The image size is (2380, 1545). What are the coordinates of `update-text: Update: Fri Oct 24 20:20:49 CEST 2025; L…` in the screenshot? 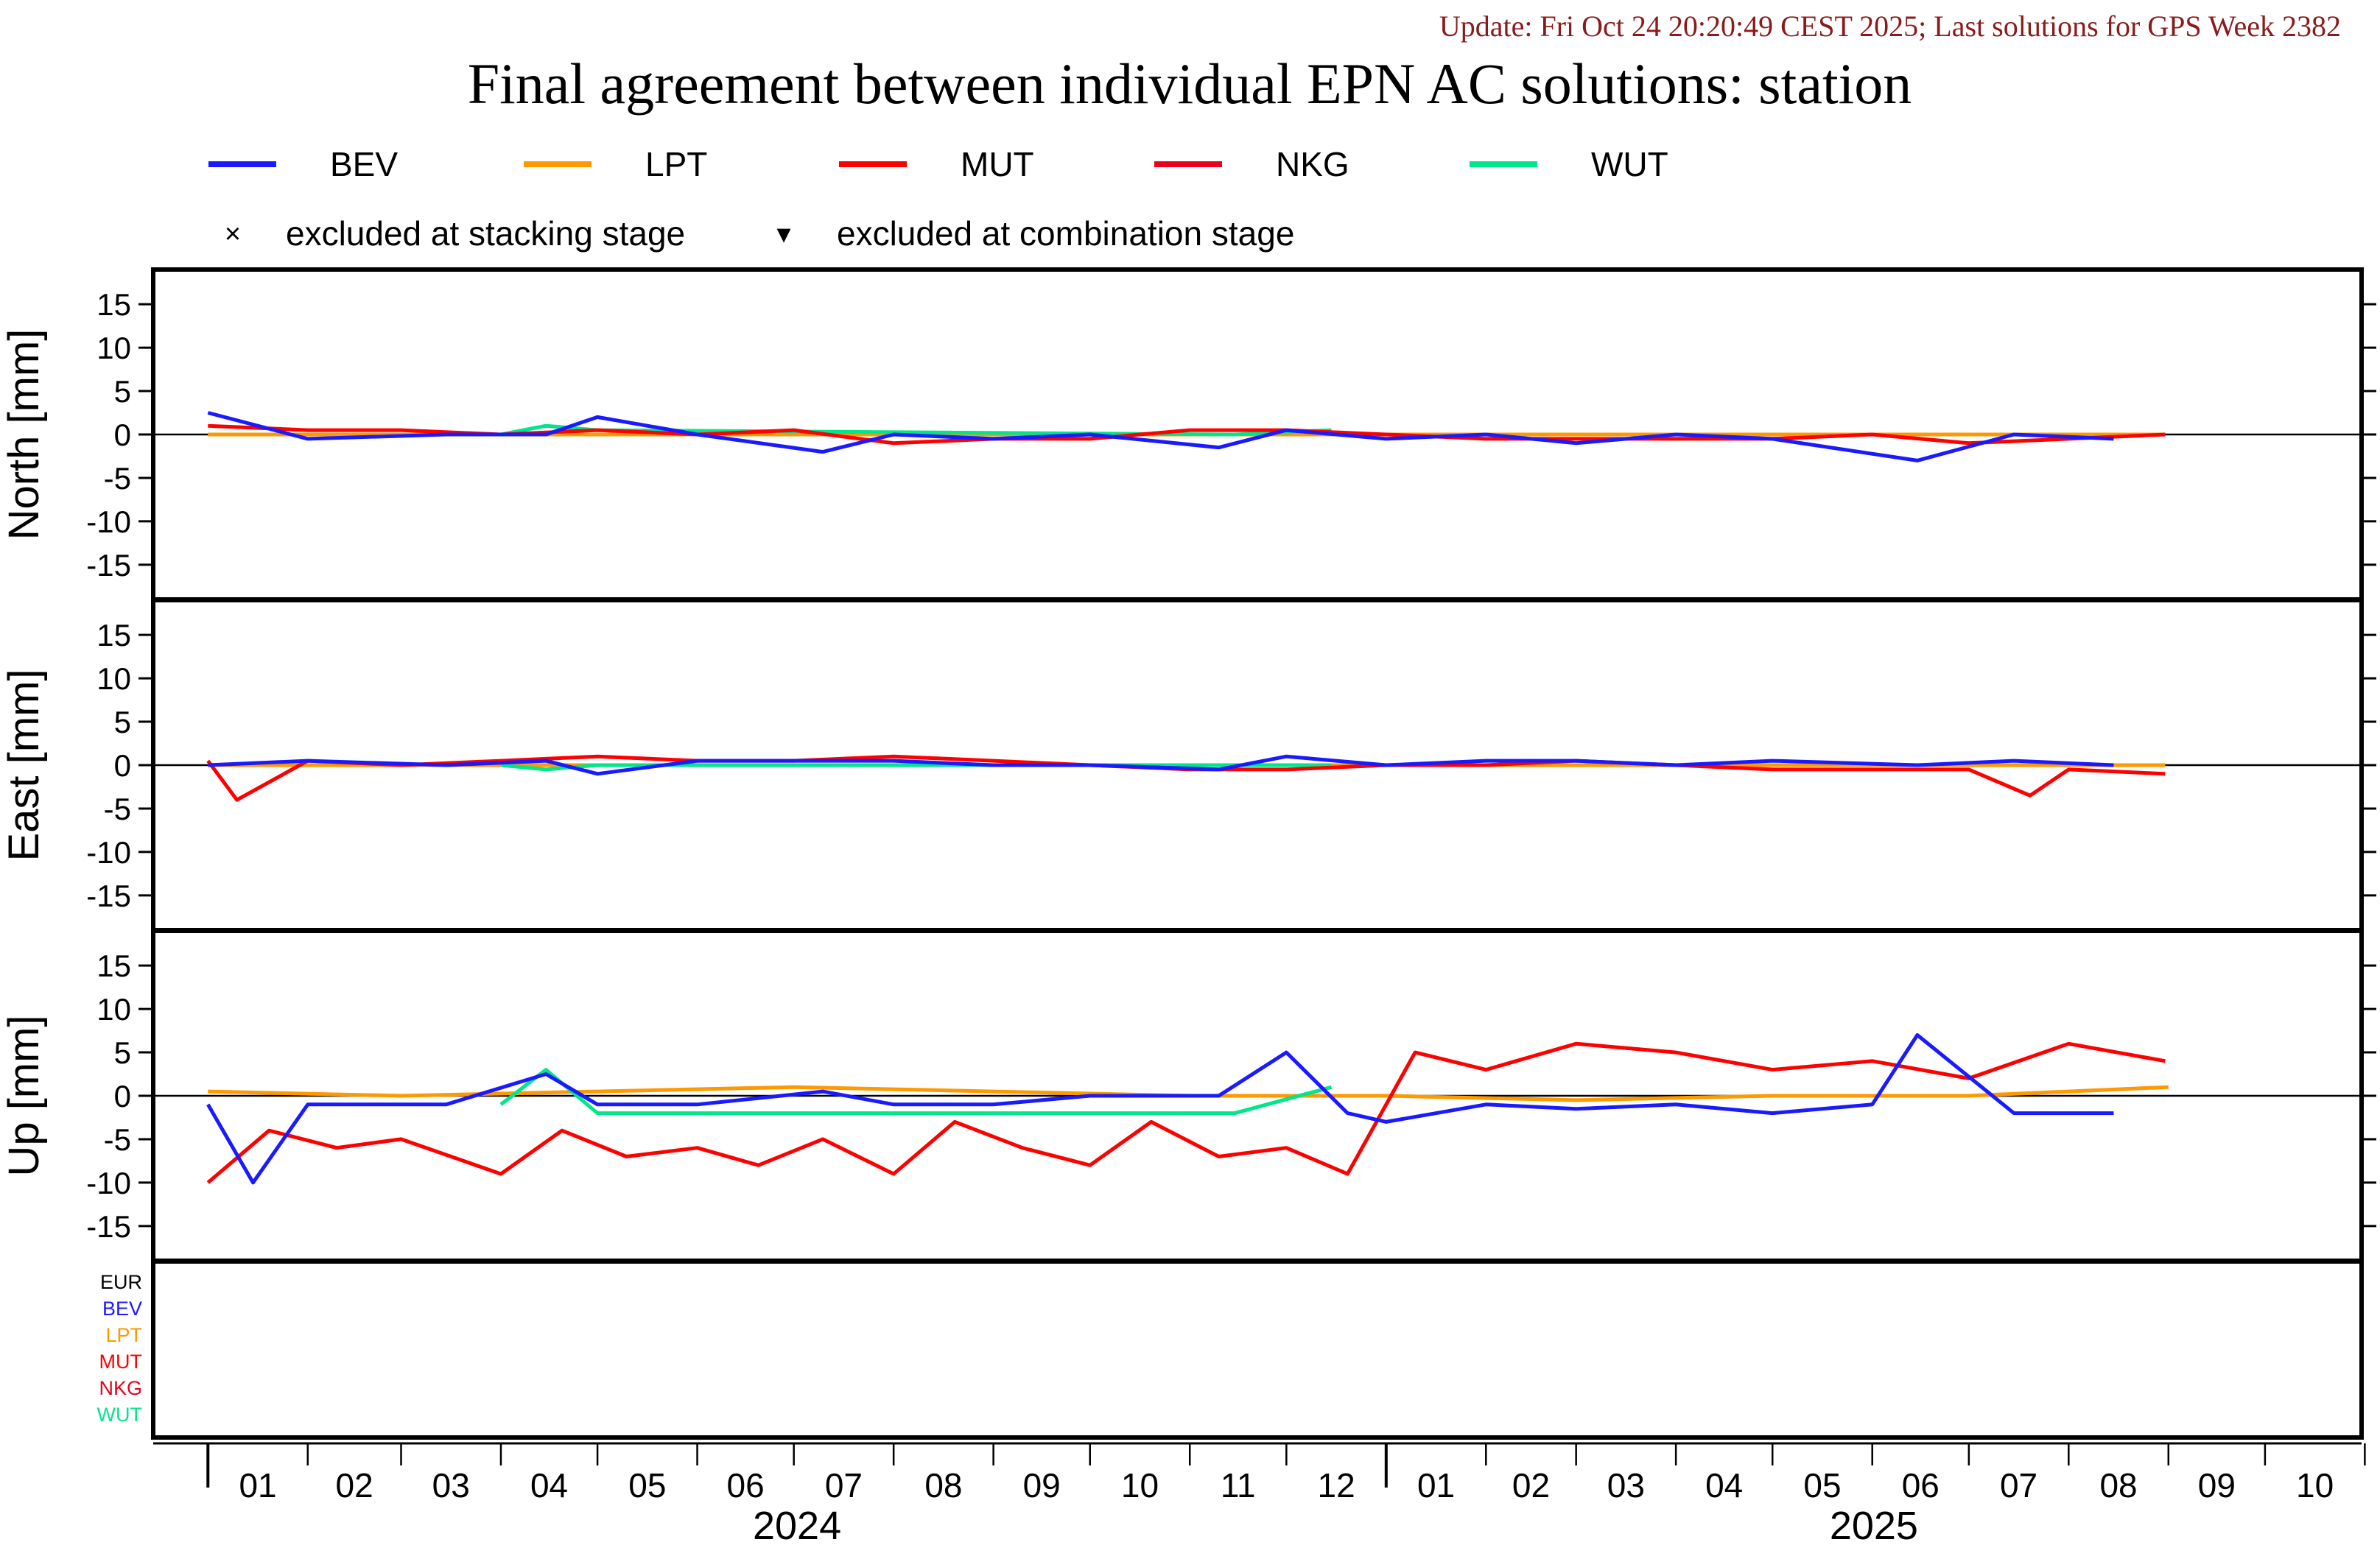 It's located at (1890, 27).